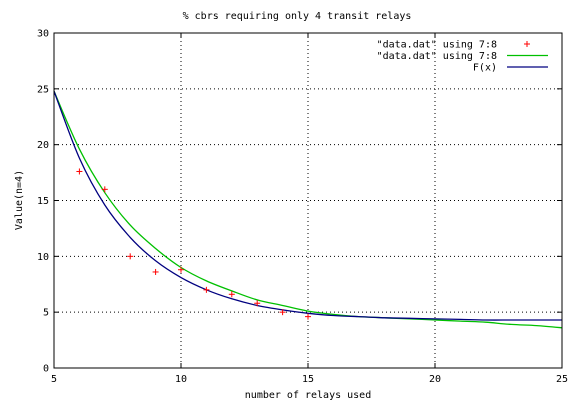  What do you see at coordinates (46, 369) in the screenshot?
I see `y-tick-label: 0` at bounding box center [46, 369].